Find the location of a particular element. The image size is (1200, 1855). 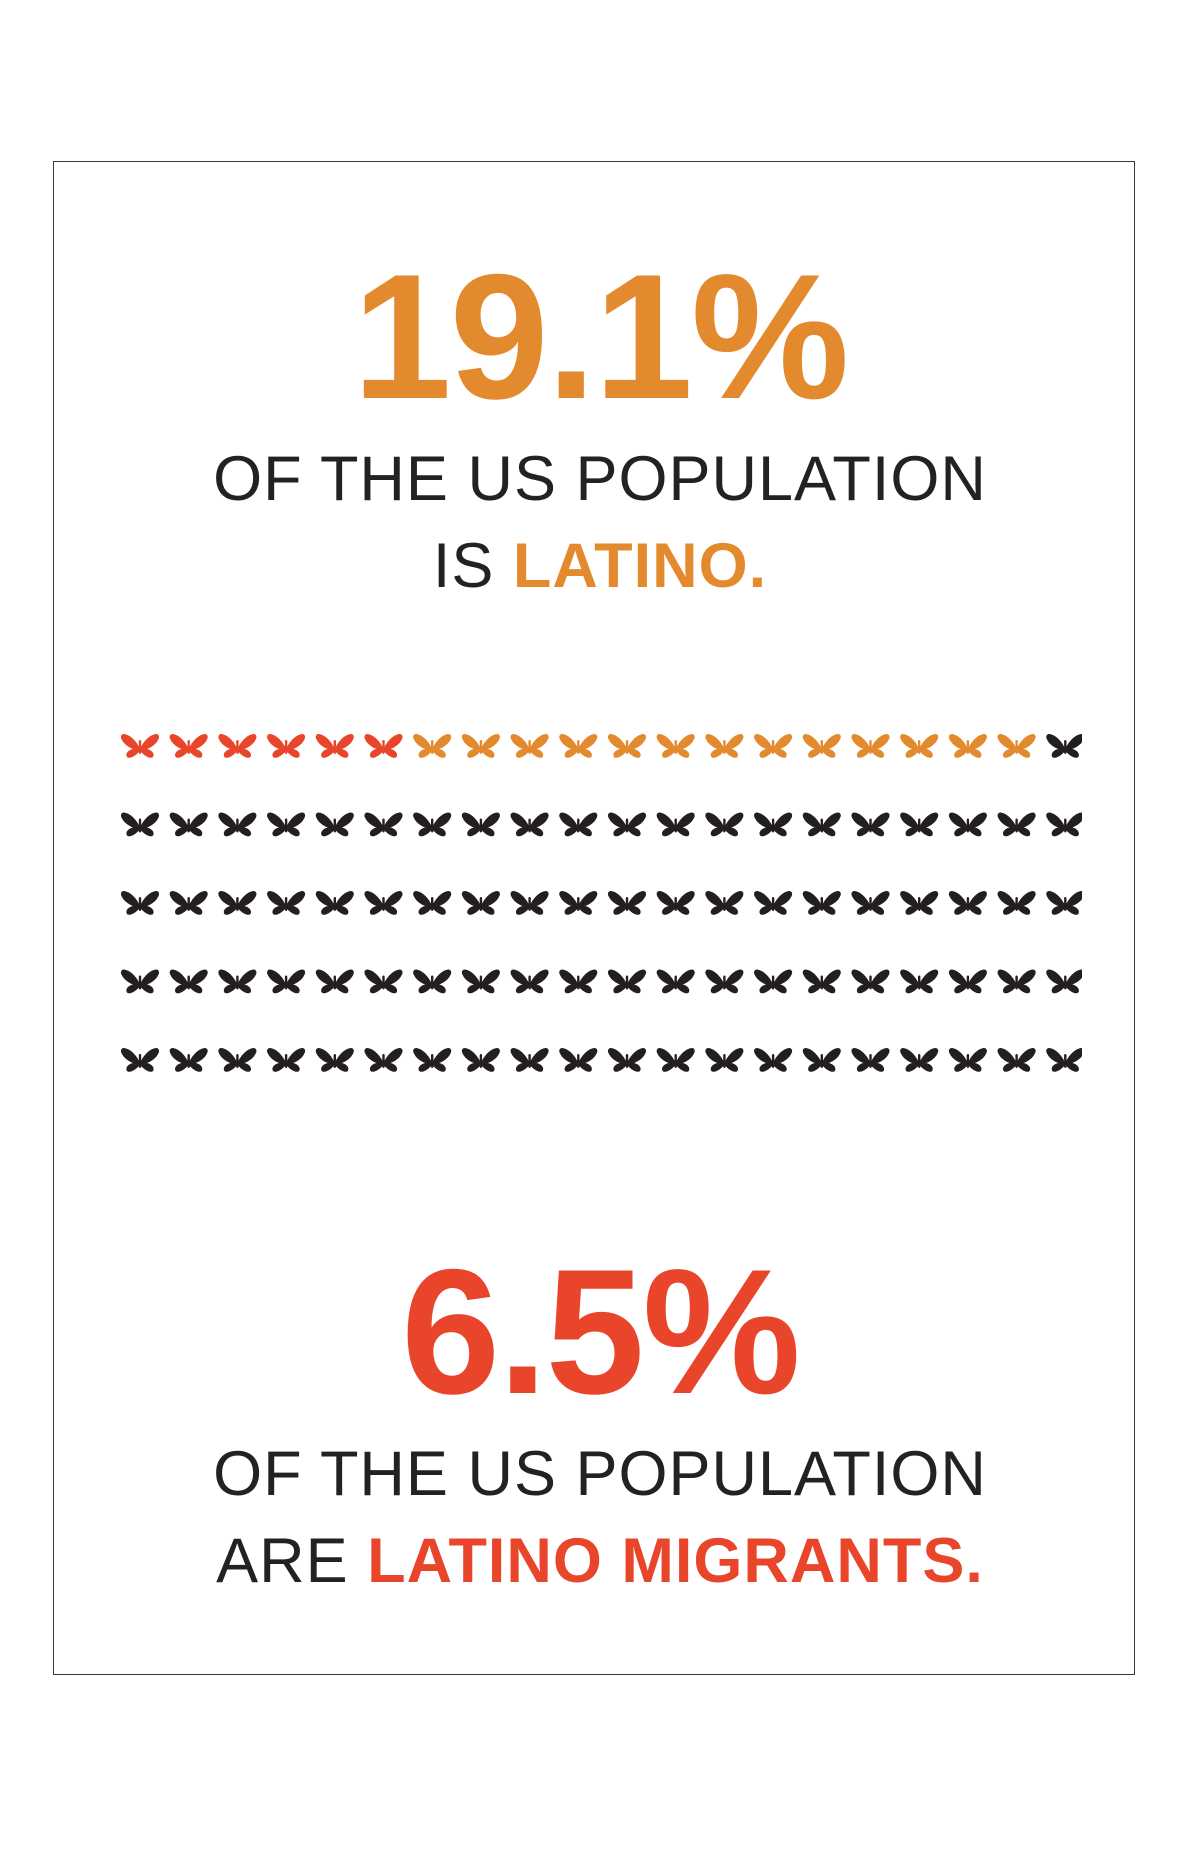

latino-caption-line2: IS LATINO. is located at coordinates (600, 566).